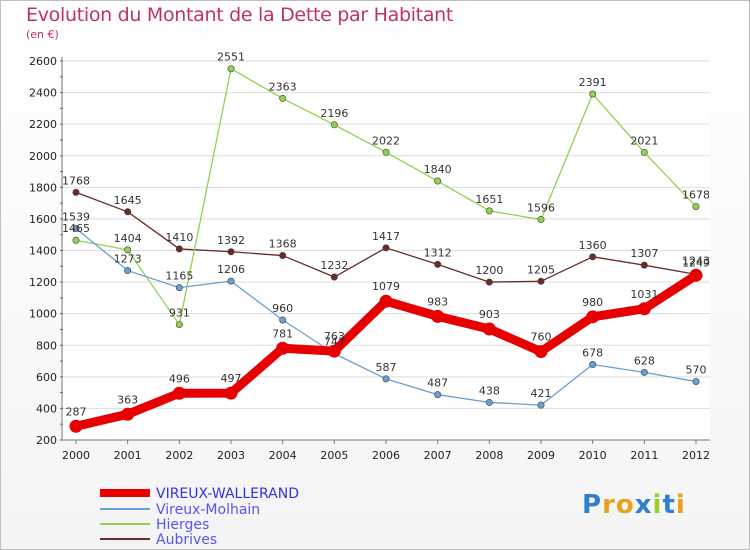 This screenshot has height=550, width=750. Describe the element at coordinates (43, 61) in the screenshot. I see `y-tick-label: 2600` at that location.